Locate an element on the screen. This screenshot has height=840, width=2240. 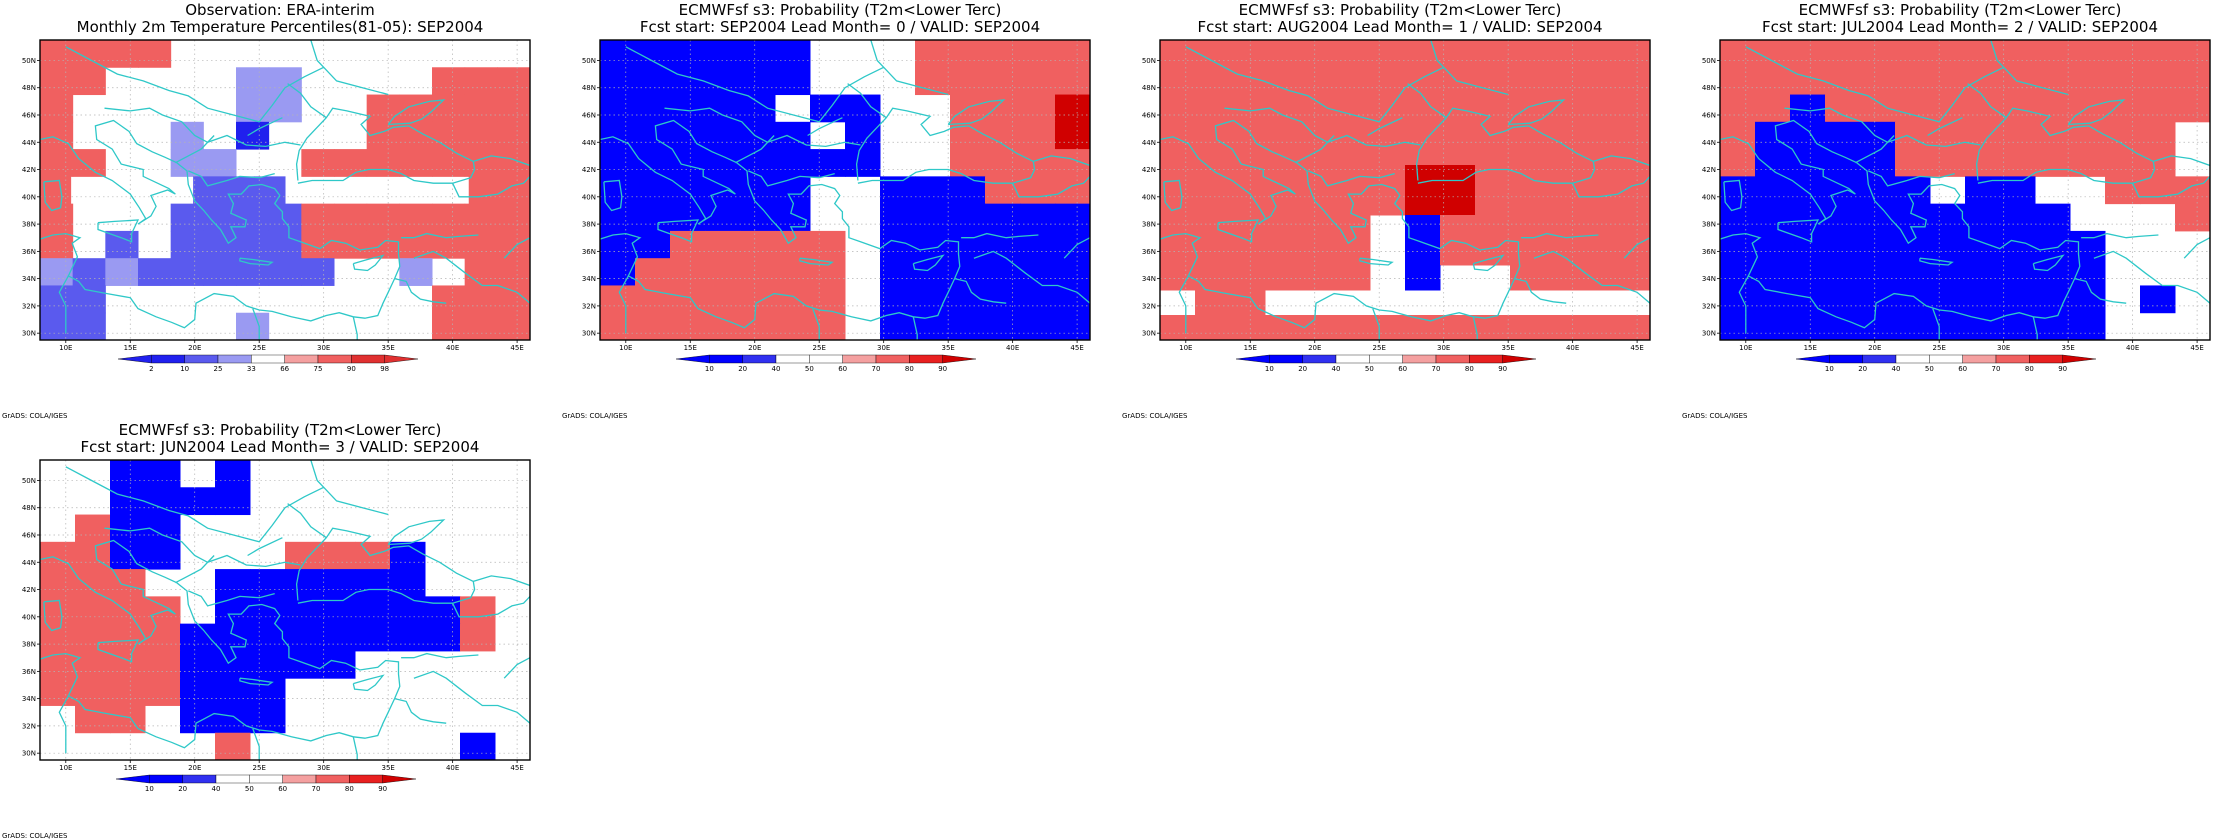
lat-tick-label: 50N is located at coordinates (29, 61).